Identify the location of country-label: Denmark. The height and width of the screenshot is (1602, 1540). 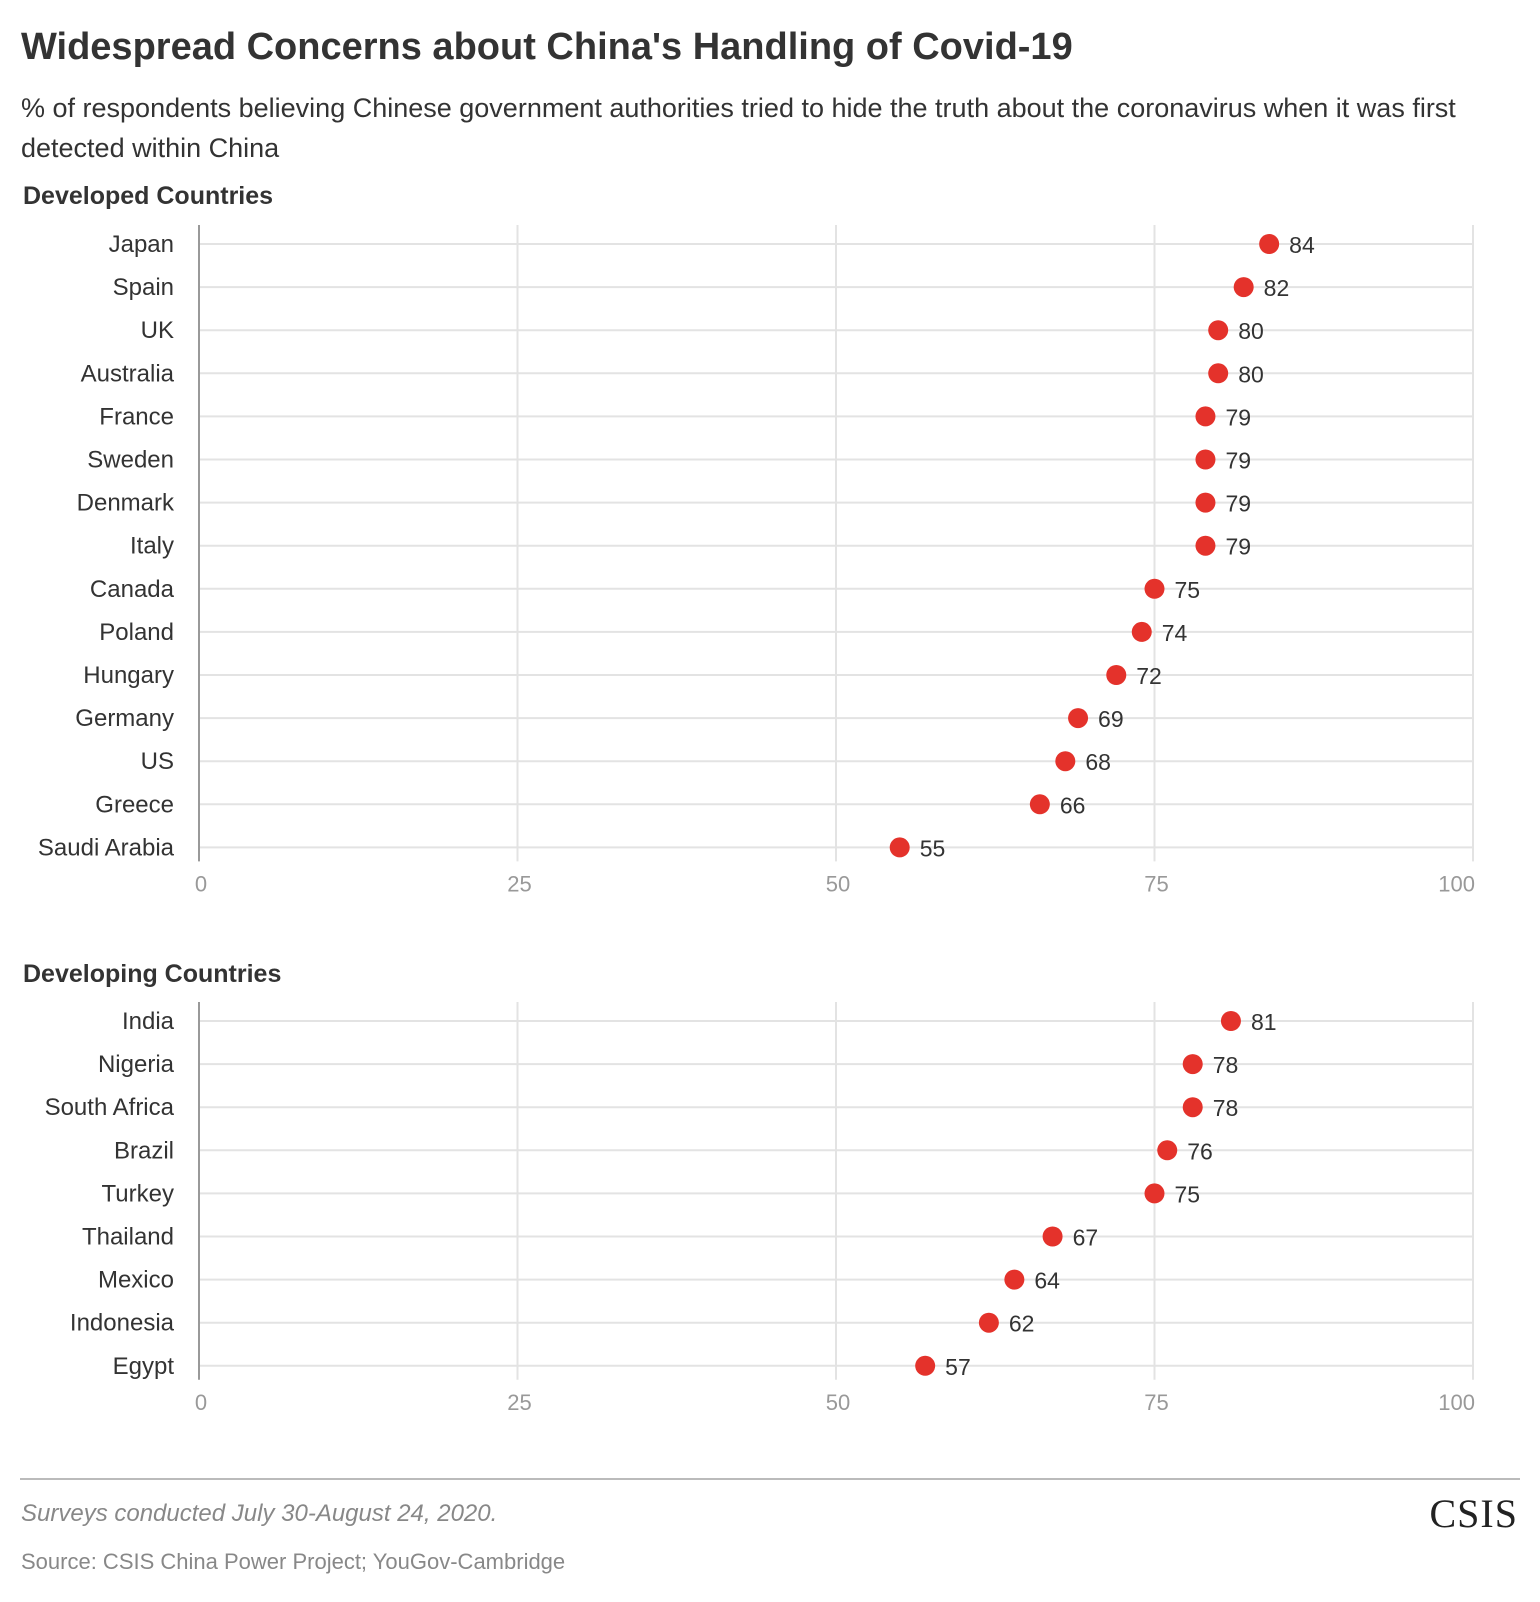
(126, 503).